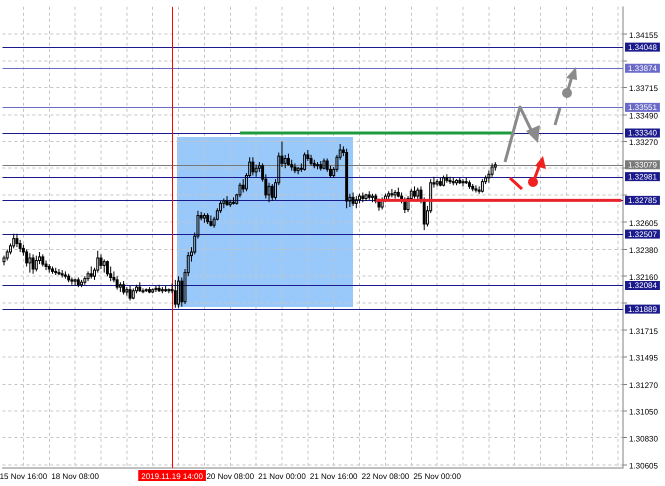 The height and width of the screenshot is (486, 665). I want to click on ref-line-label: 1.33340, so click(643, 133).